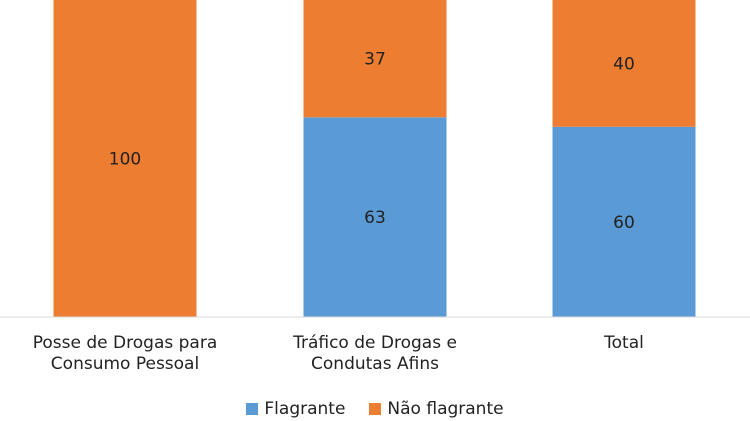 The width and height of the screenshot is (750, 421). I want to click on legend-label: Não flagrante, so click(445, 409).